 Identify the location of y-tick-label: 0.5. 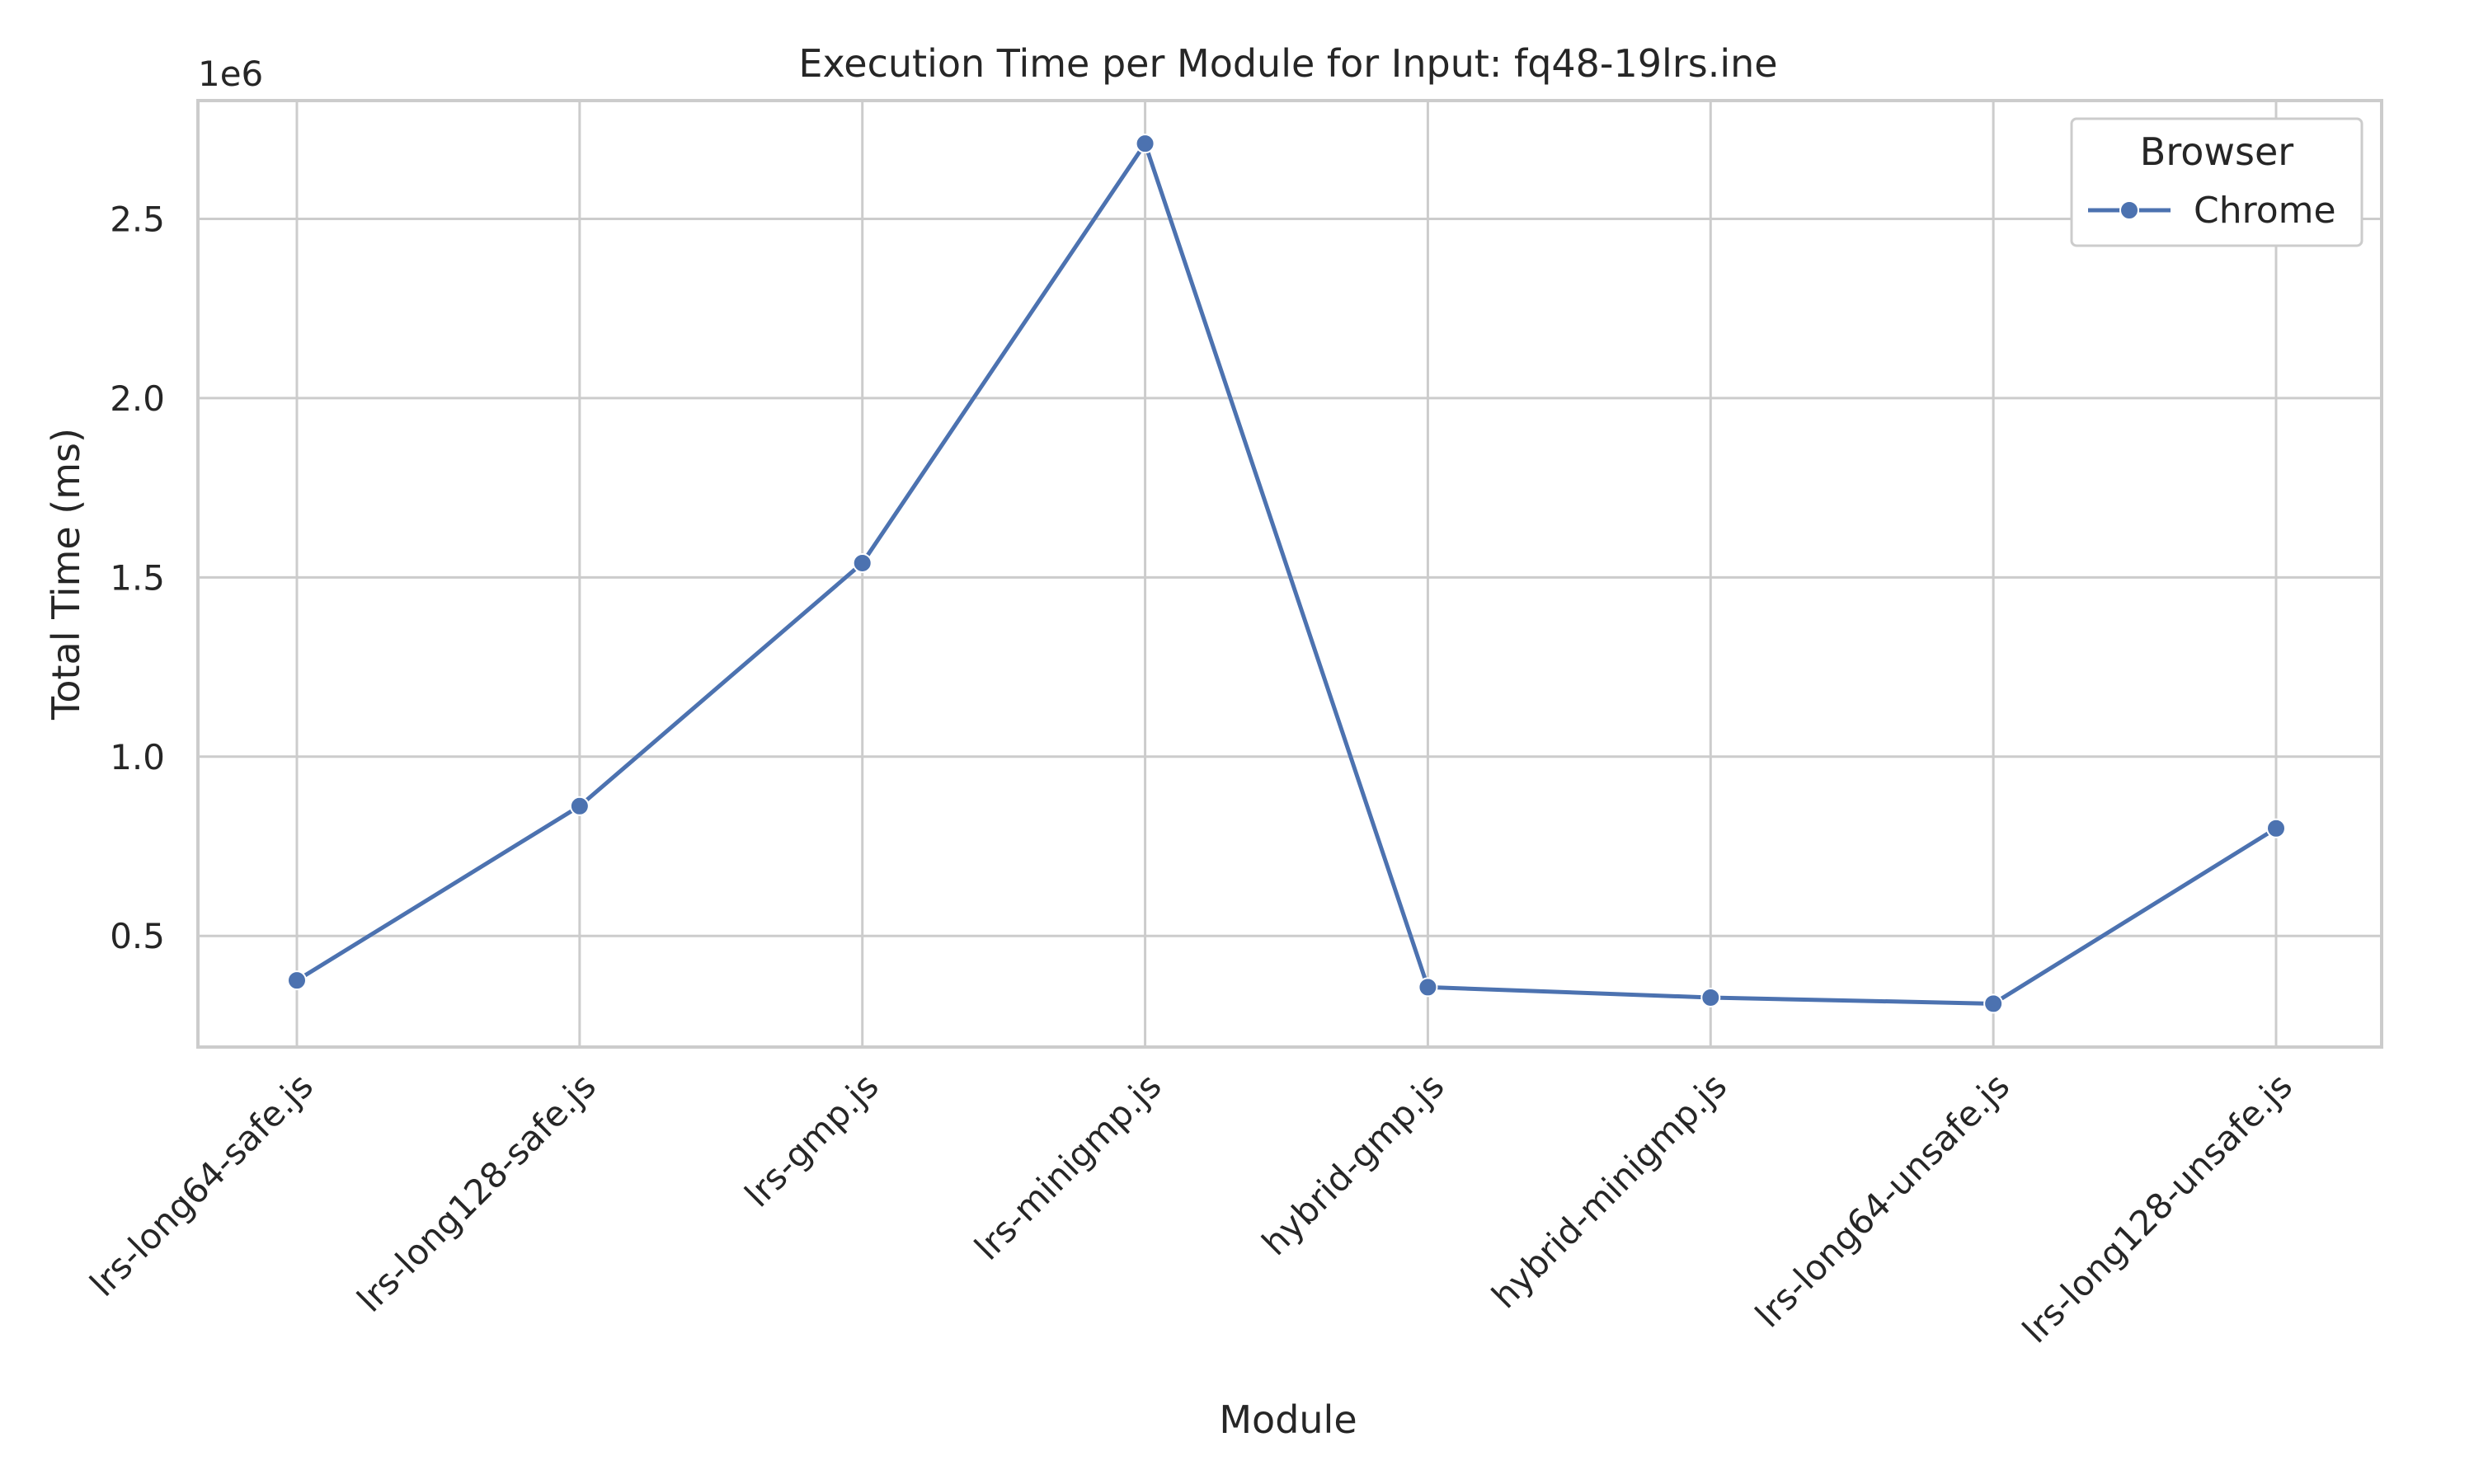
(137, 936).